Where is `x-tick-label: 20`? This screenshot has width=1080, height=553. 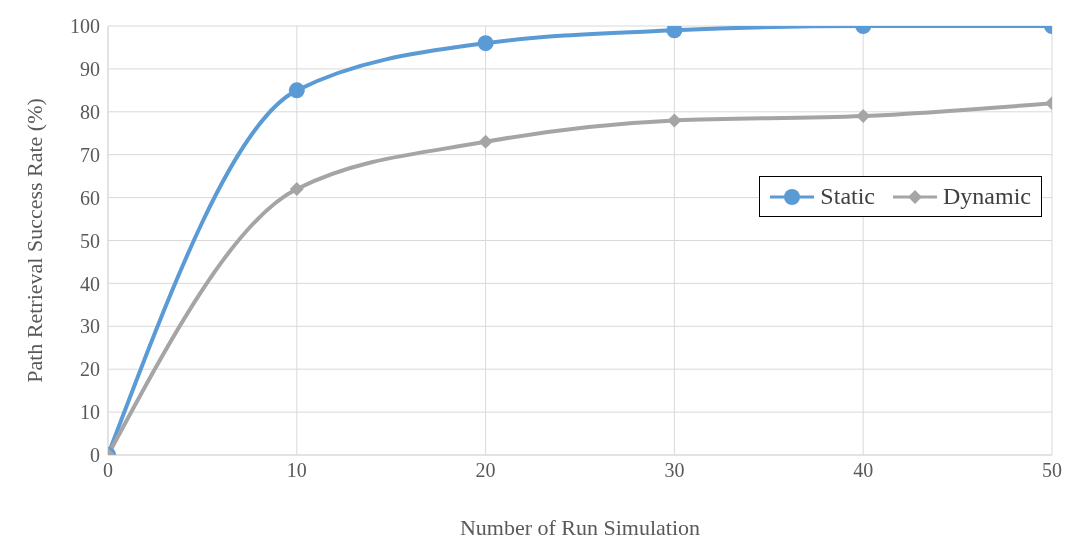 x-tick-label: 20 is located at coordinates (485, 470).